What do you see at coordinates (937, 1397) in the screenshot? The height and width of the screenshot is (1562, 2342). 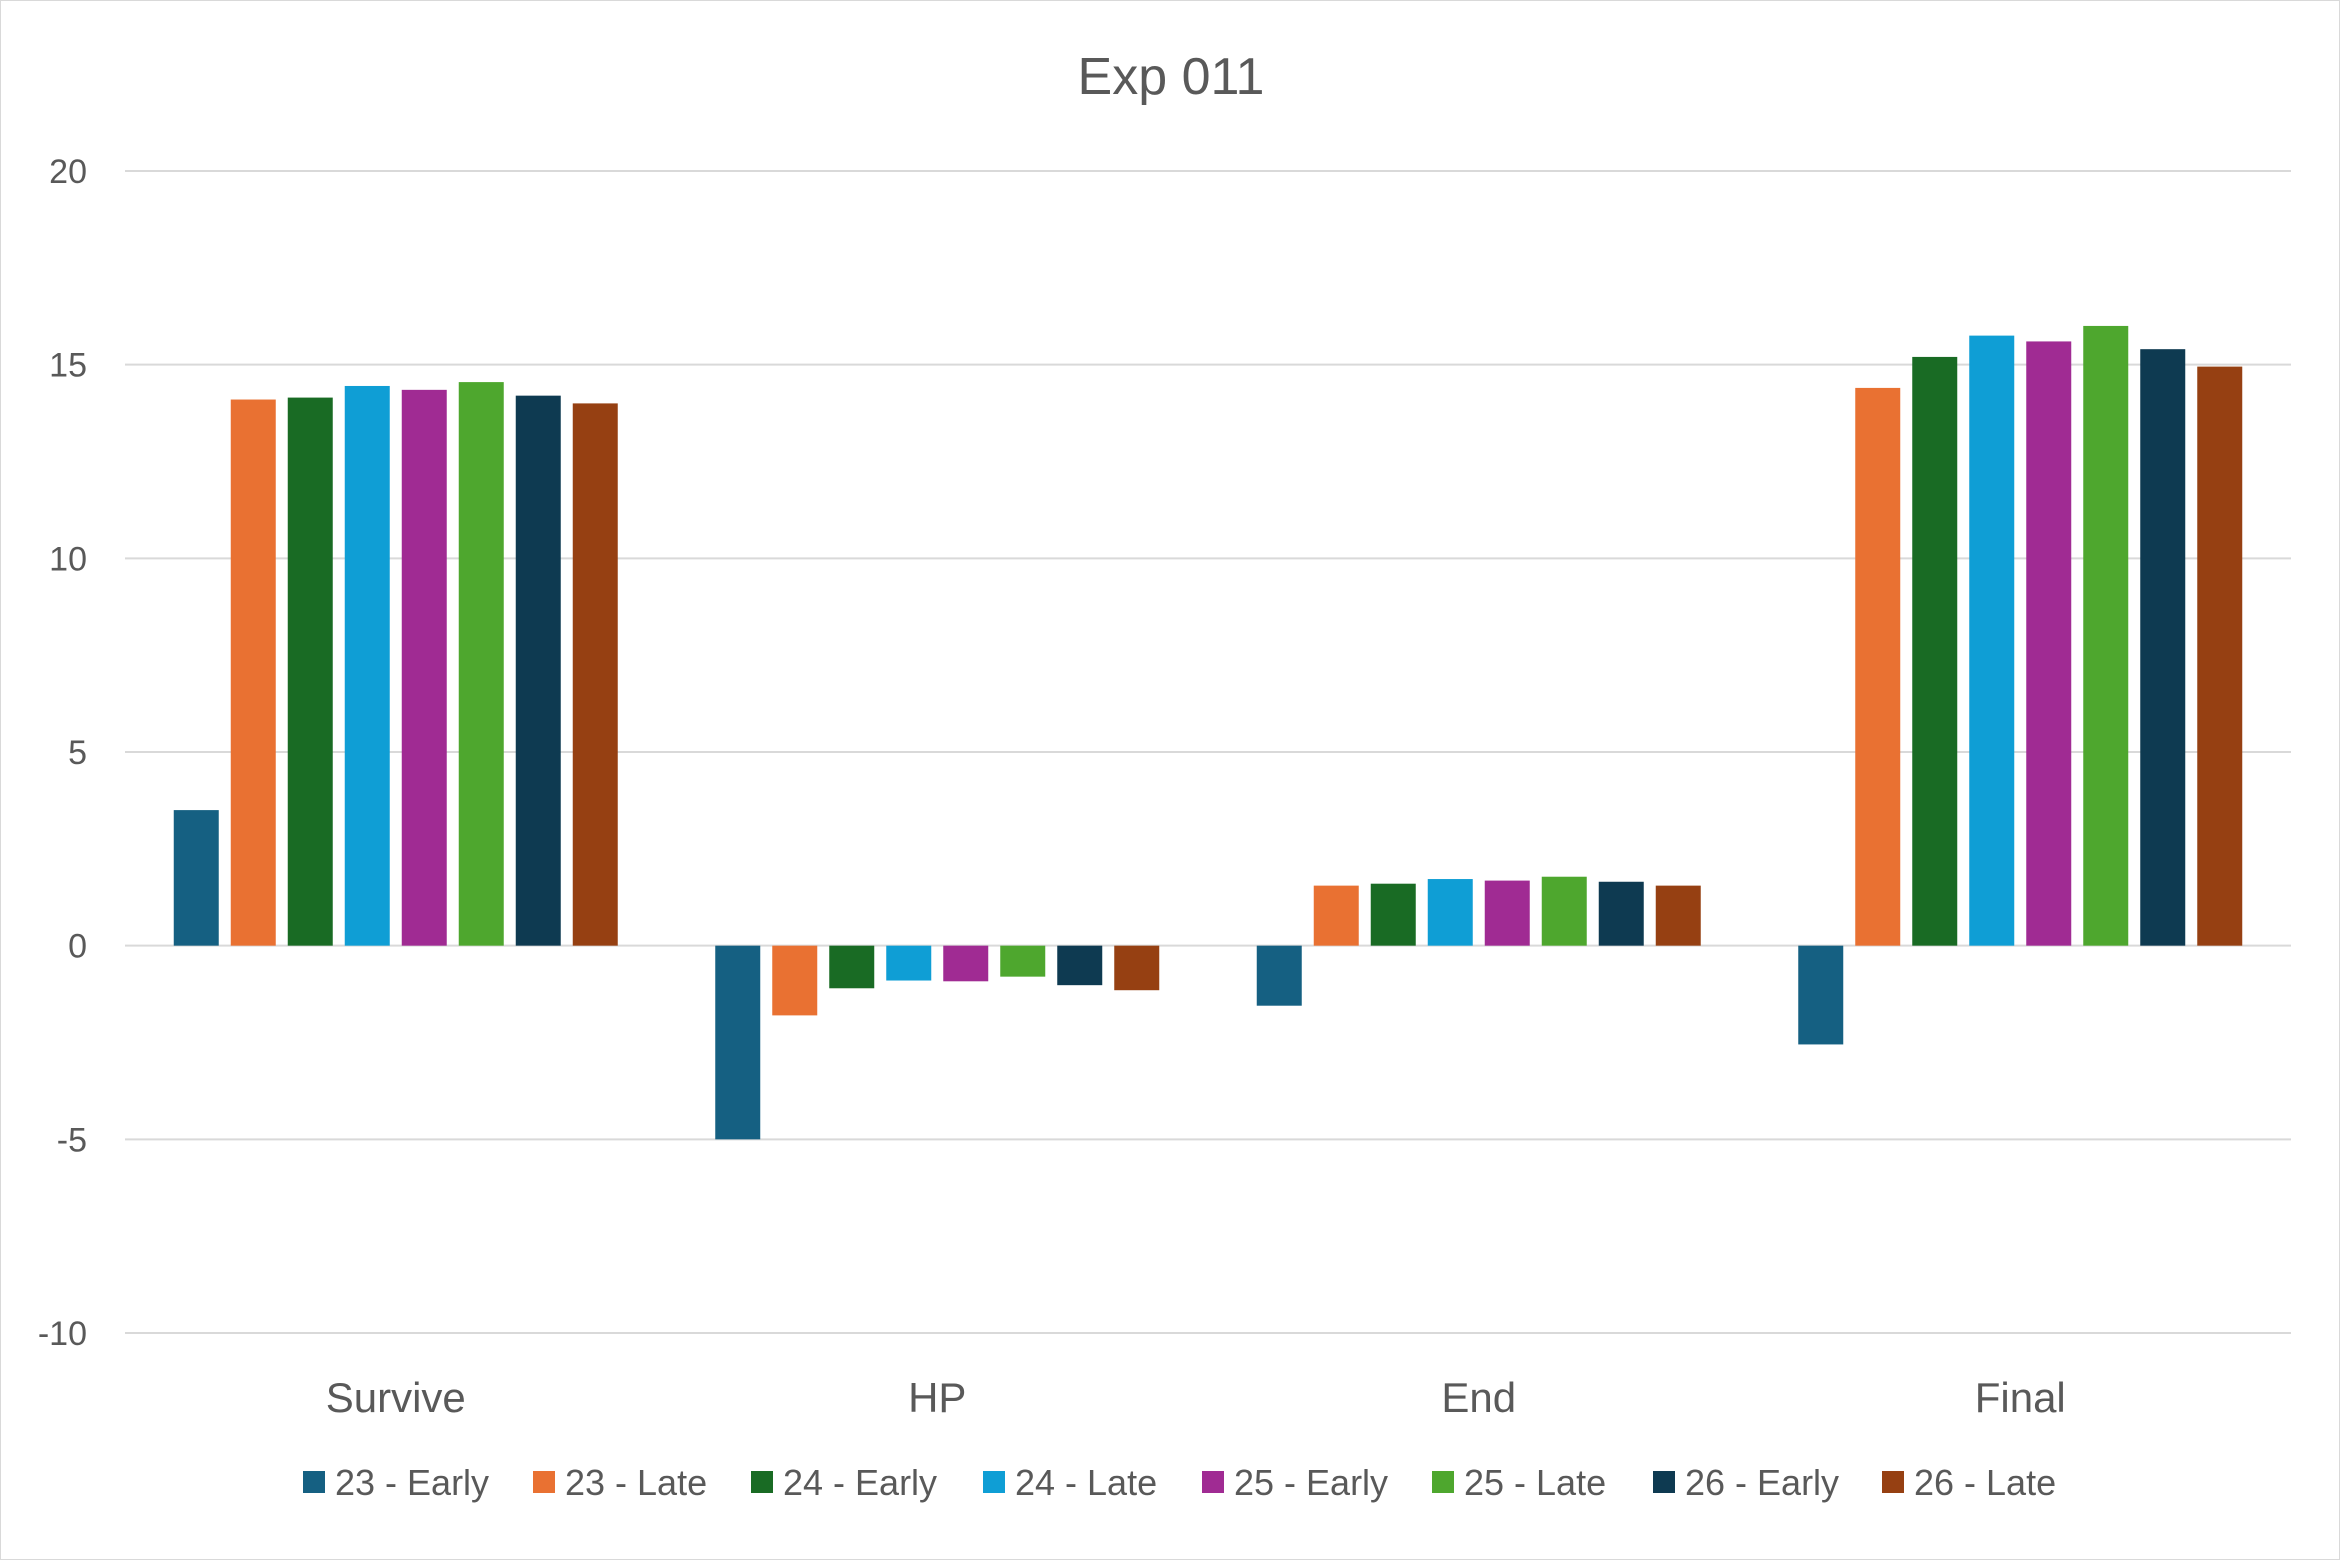 I see `x-category-label: HP` at bounding box center [937, 1397].